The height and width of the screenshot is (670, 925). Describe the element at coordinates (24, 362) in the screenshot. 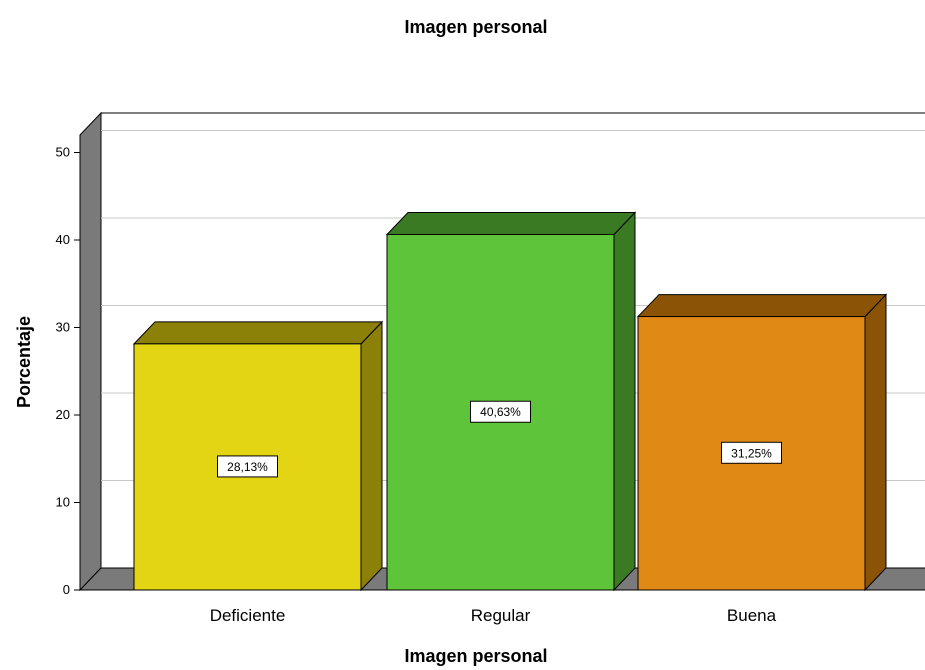

I see `y-axis-title: Porcentaje` at that location.